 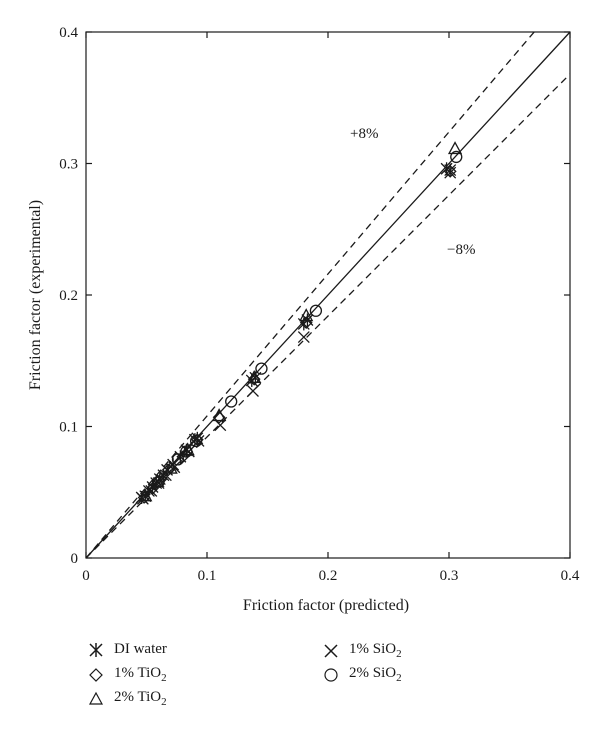 What do you see at coordinates (300, 681) in the screenshot?
I see `legend: DI water 1% TiO2 2% TiO2 1% SiO2 2% SiO2` at bounding box center [300, 681].